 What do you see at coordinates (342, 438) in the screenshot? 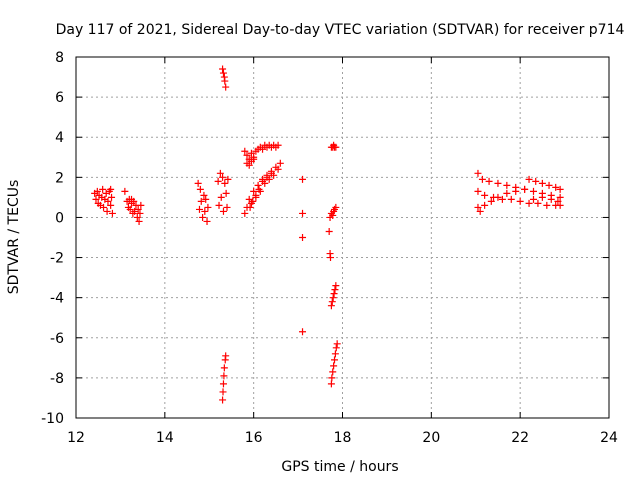
I see `x-tick-labels: 12 14 16 18 20 22 24` at bounding box center [342, 438].